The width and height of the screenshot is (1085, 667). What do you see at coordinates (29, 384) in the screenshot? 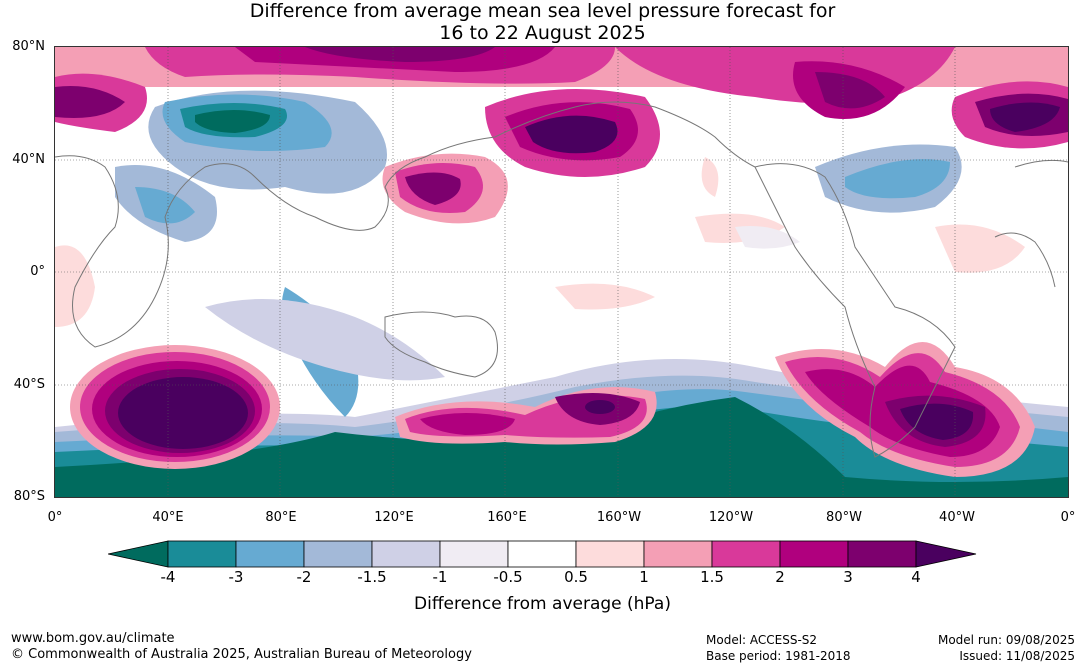
I see `lat-label-40s: 40°S` at bounding box center [29, 384].